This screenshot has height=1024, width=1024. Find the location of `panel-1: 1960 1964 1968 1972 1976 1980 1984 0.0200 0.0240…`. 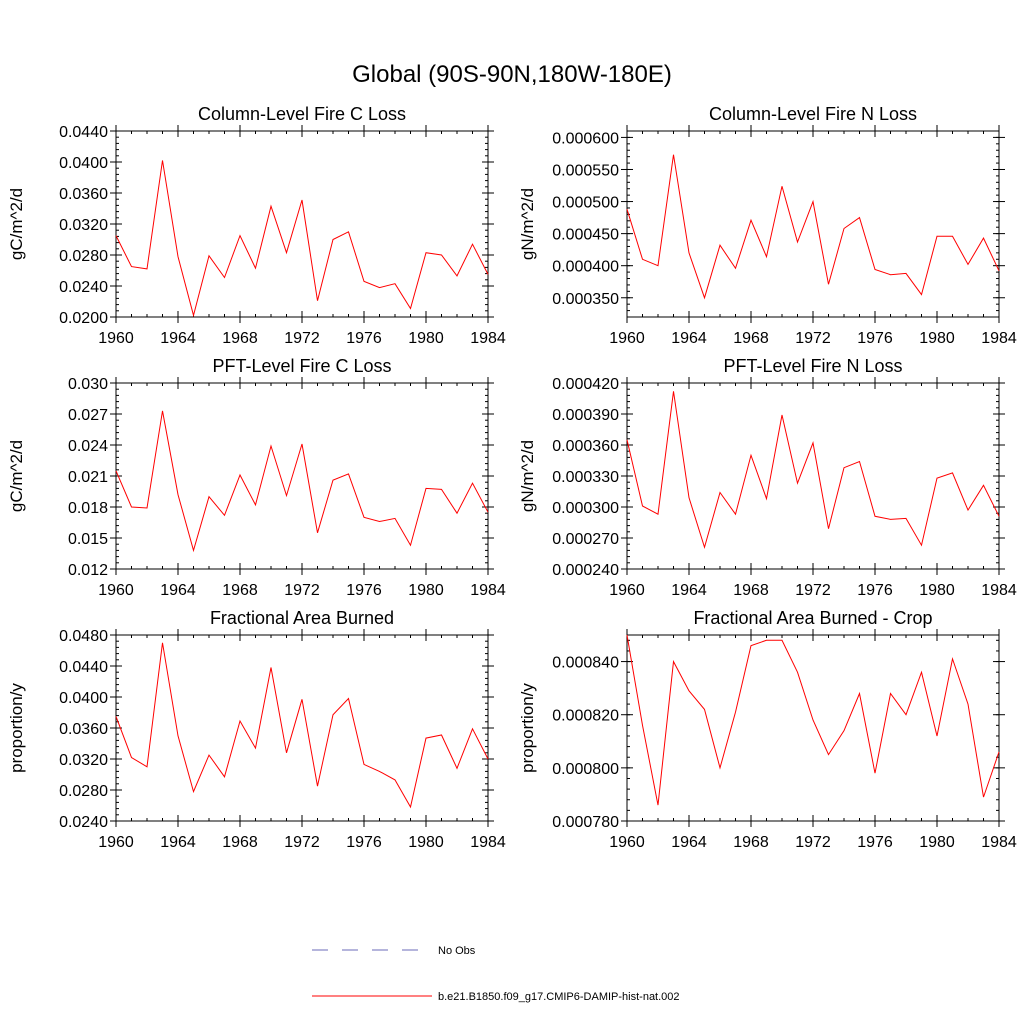

panel-1: 1960 1964 1968 1972 1976 1980 1984 0.0200 0.0240… is located at coordinates (256, 225).